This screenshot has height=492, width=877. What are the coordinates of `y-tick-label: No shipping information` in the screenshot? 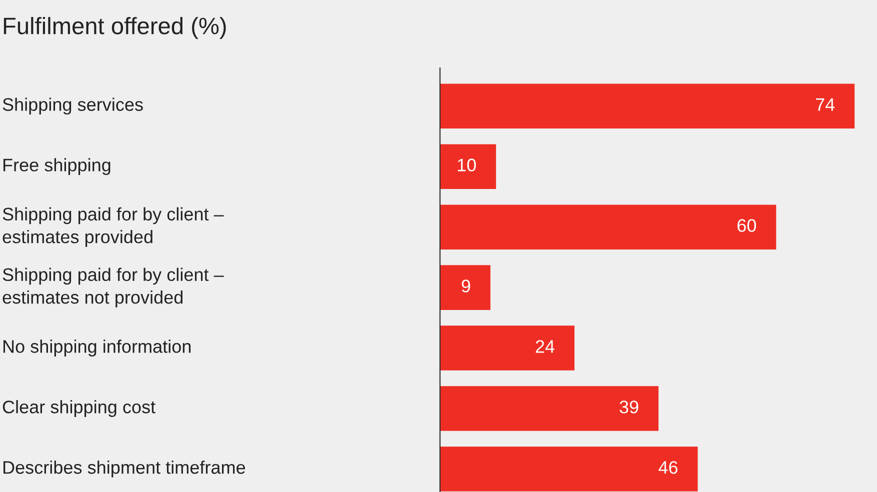 It's located at (97, 348).